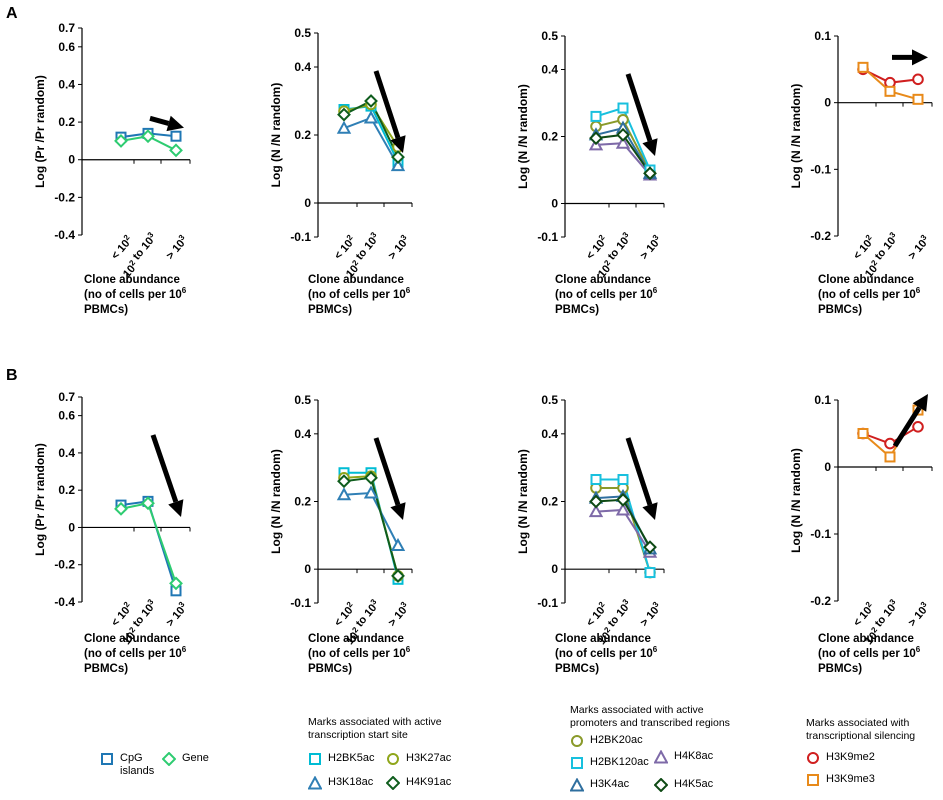  I want to click on legend-item-gene: Gene, so click(185, 759).